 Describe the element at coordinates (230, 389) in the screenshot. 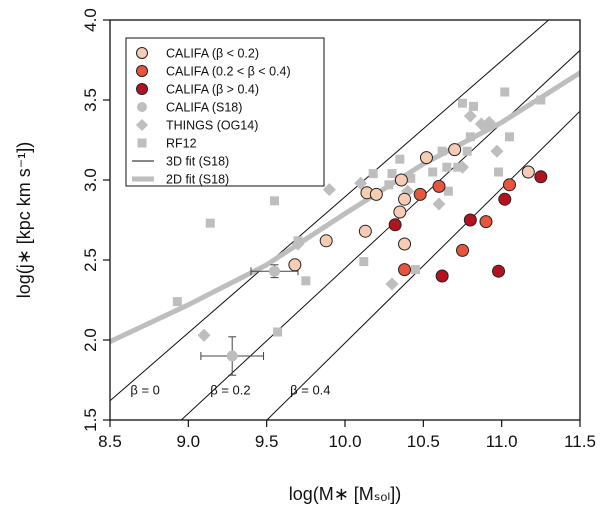

I see `beta-annotations: β = 0 β = 0.2 β = 0.4` at that location.